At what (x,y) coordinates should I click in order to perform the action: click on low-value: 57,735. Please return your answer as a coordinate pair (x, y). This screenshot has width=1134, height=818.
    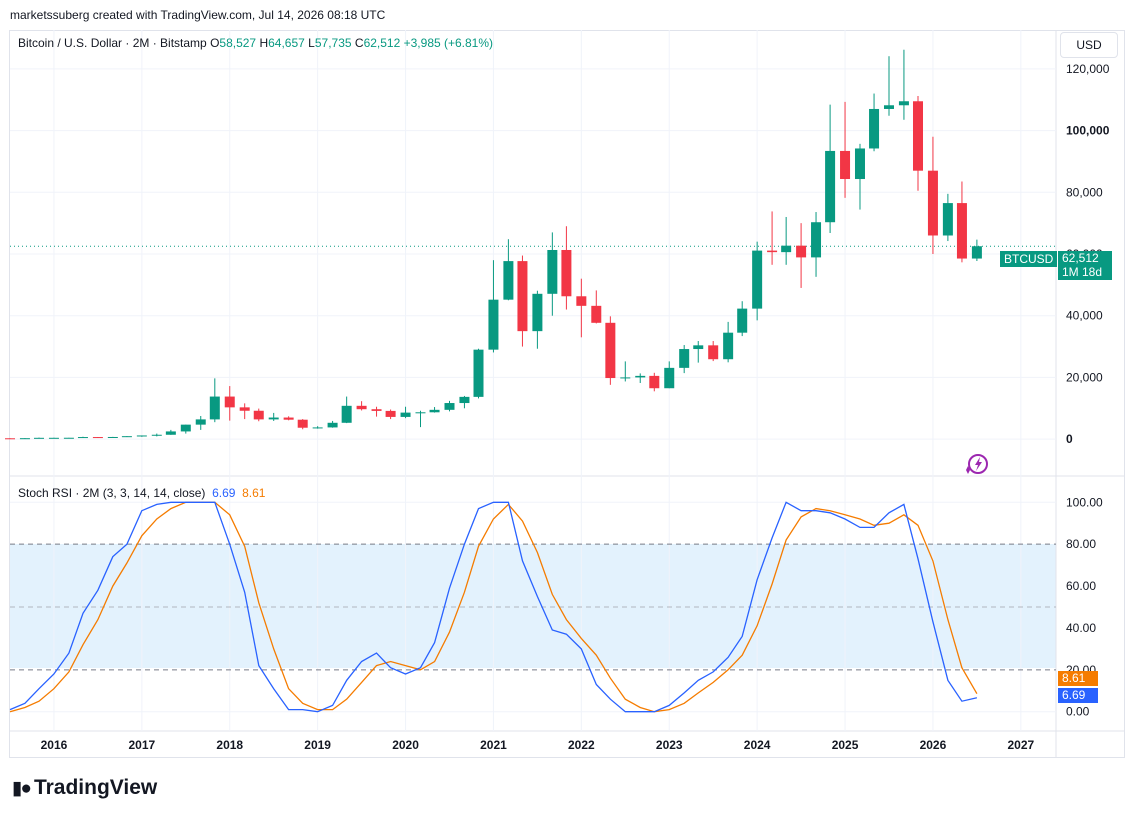
    Looking at the image, I should click on (333, 43).